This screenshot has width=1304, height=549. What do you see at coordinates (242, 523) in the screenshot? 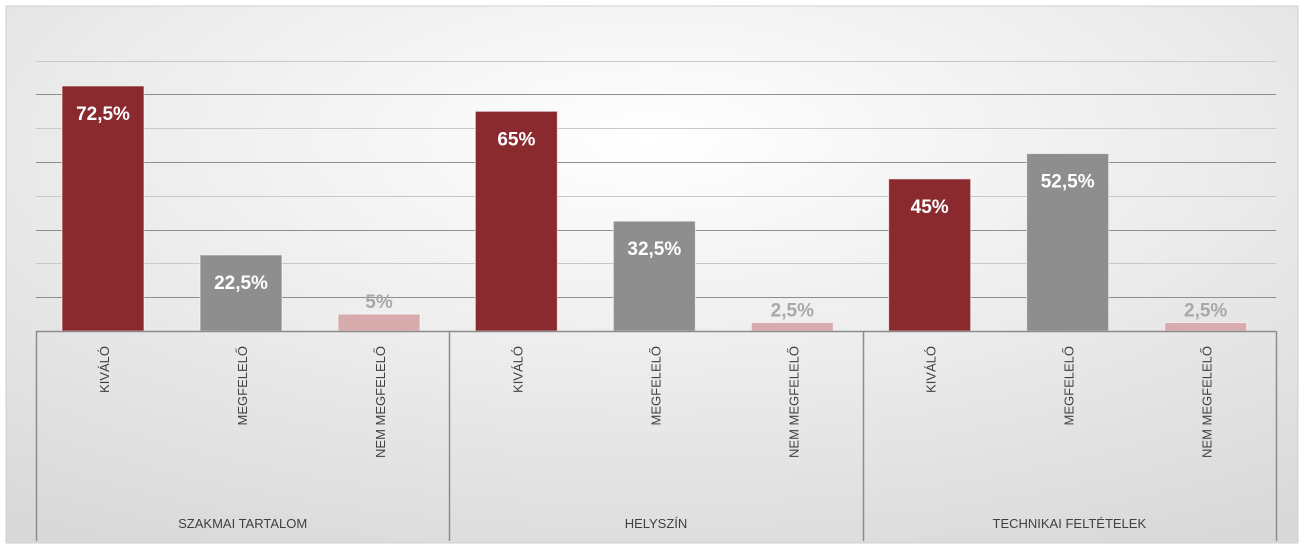
I see `group-label: SZAKMAI TARTALOM` at bounding box center [242, 523].